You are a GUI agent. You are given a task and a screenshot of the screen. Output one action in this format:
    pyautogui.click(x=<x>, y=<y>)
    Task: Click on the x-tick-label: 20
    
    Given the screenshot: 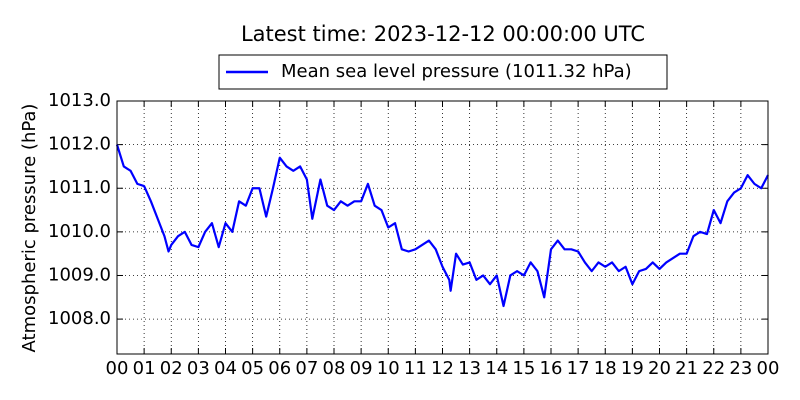 What is the action you would take?
    pyautogui.click(x=659, y=368)
    